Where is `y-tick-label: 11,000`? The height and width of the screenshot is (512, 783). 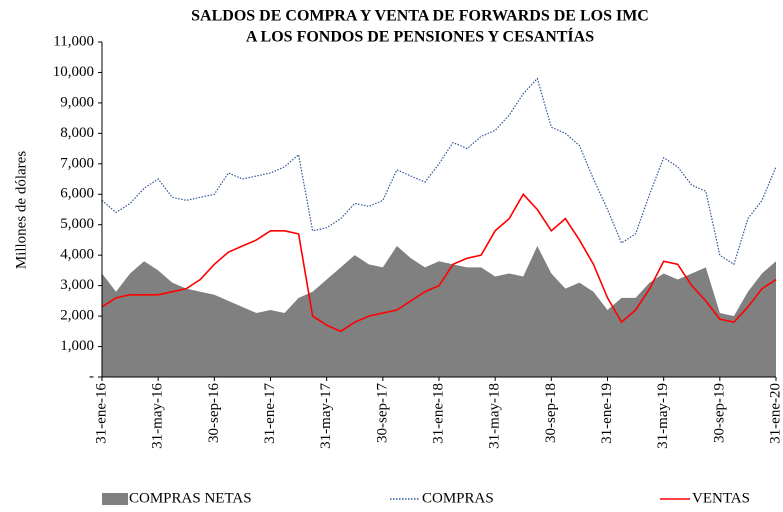 y-tick-label: 11,000 is located at coordinates (73, 41).